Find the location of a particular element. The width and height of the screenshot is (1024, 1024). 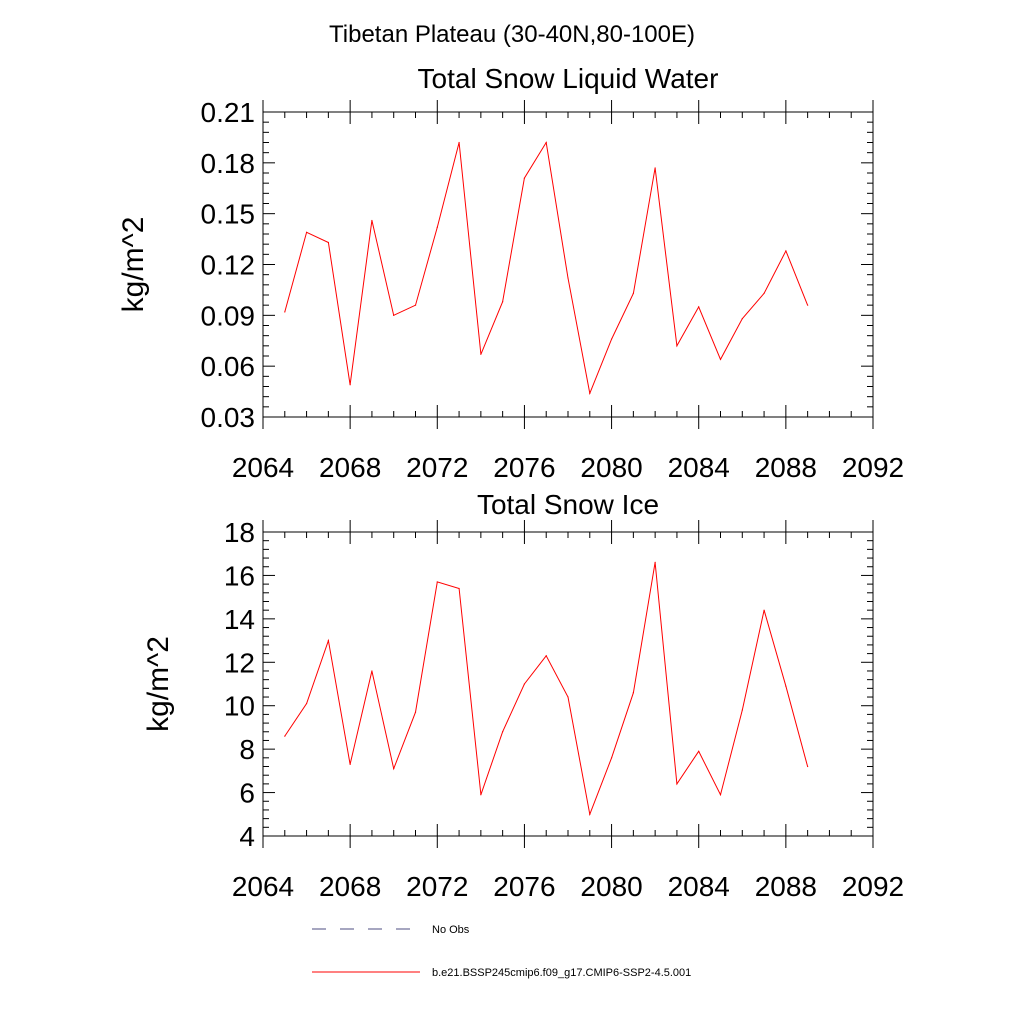

y-tick-label: 0.21 is located at coordinates (228, 112).